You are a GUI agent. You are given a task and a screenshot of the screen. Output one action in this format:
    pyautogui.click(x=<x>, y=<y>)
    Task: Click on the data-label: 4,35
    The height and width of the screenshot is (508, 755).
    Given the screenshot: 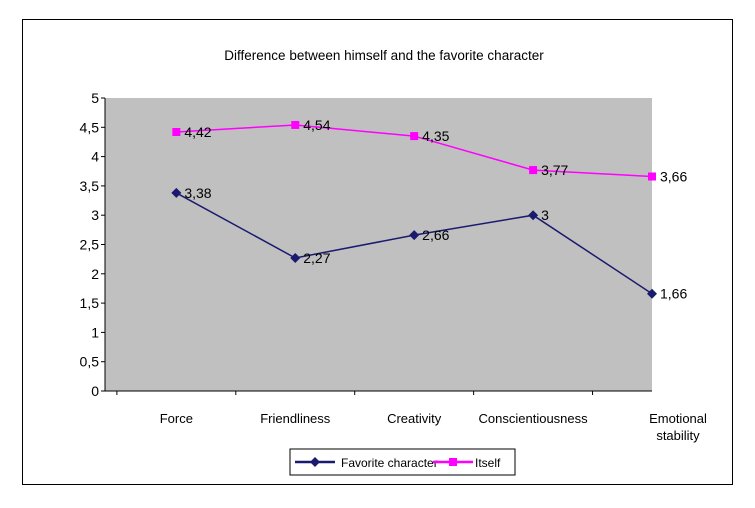 What is the action you would take?
    pyautogui.click(x=435, y=136)
    